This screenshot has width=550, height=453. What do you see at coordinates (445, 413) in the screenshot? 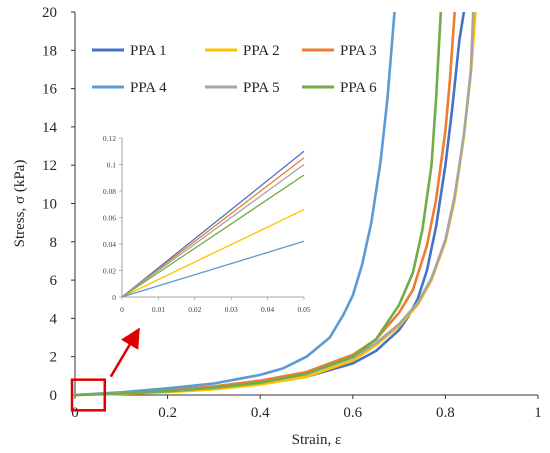
I see `x-tick-label: 0.8` at bounding box center [445, 413].